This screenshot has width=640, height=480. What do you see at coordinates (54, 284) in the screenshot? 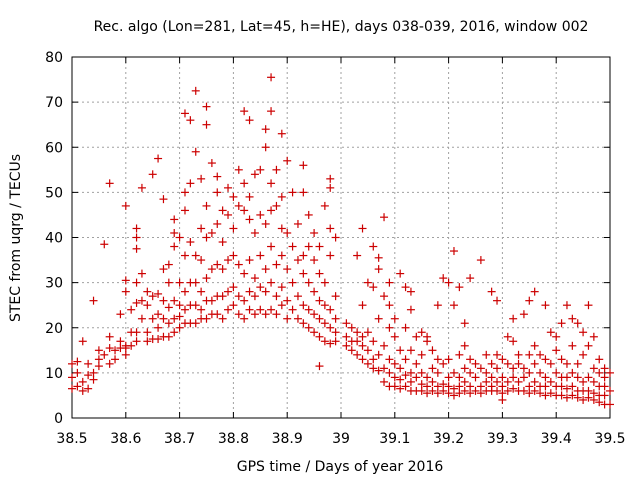
I see `y-tick-label: 30` at bounding box center [54, 284].